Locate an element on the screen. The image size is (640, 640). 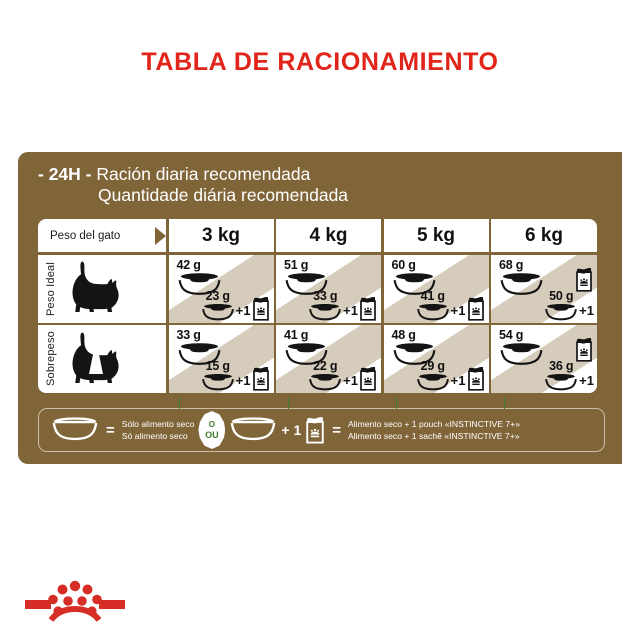
row-label-text: Sobrepeso is located at coordinates (51, 359).